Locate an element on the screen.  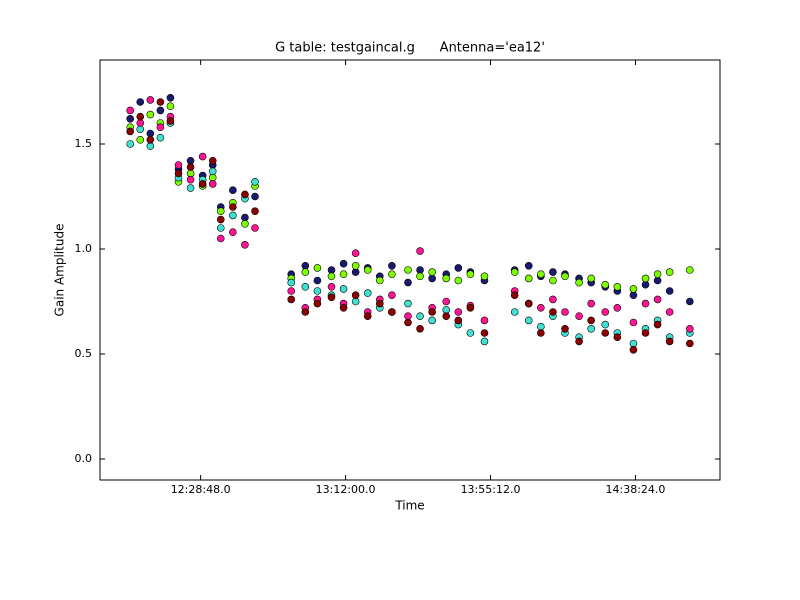
chart-title: G table: testgaincal.g Antenna='ea12' is located at coordinates (410, 48).